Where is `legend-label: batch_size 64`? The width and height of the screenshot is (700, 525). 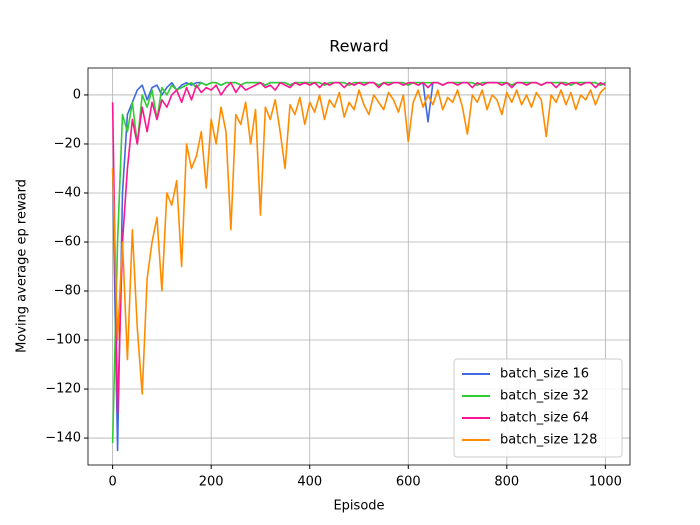 legend-label: batch_size 64 is located at coordinates (544, 418).